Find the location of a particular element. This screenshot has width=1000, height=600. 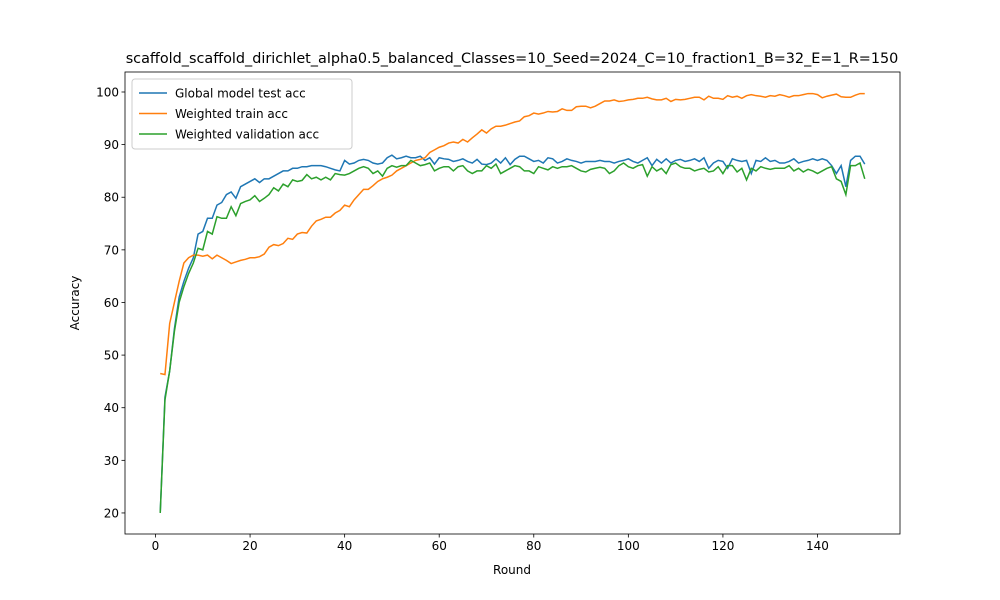

y-tick-label: 30 is located at coordinates (111, 461).